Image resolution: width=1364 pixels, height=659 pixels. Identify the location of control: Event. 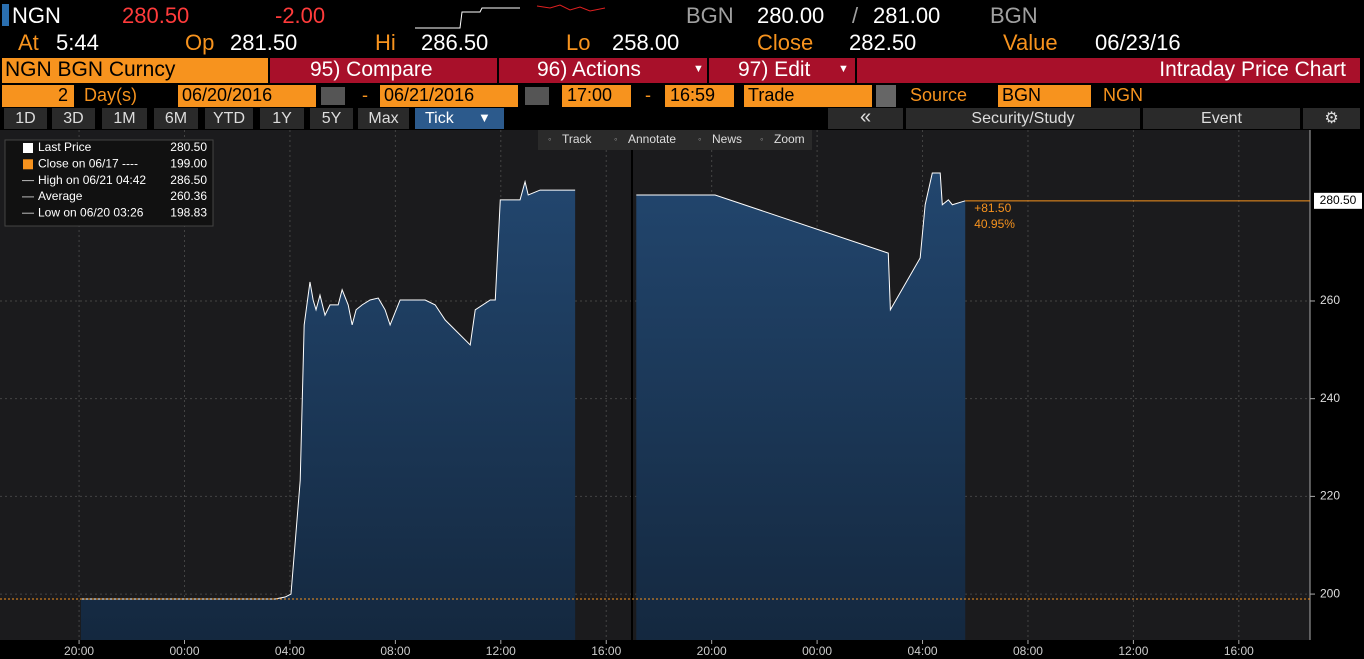
(1221, 118).